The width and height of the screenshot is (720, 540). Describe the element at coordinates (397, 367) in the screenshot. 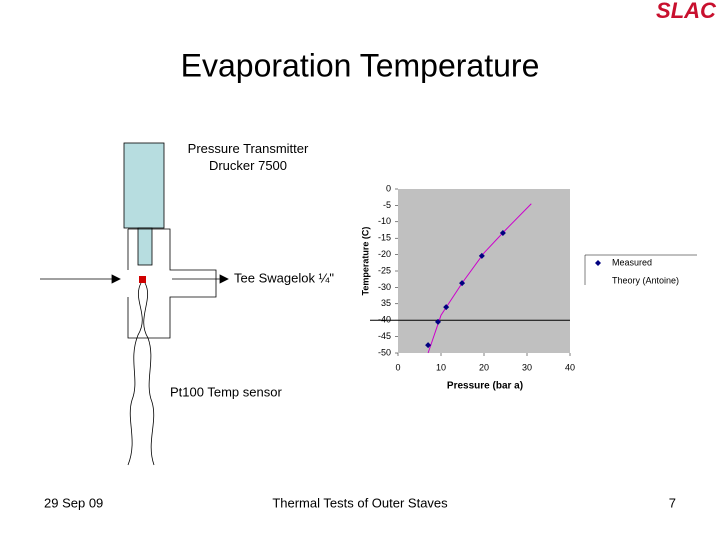

I see `x-tick-label: 0` at that location.